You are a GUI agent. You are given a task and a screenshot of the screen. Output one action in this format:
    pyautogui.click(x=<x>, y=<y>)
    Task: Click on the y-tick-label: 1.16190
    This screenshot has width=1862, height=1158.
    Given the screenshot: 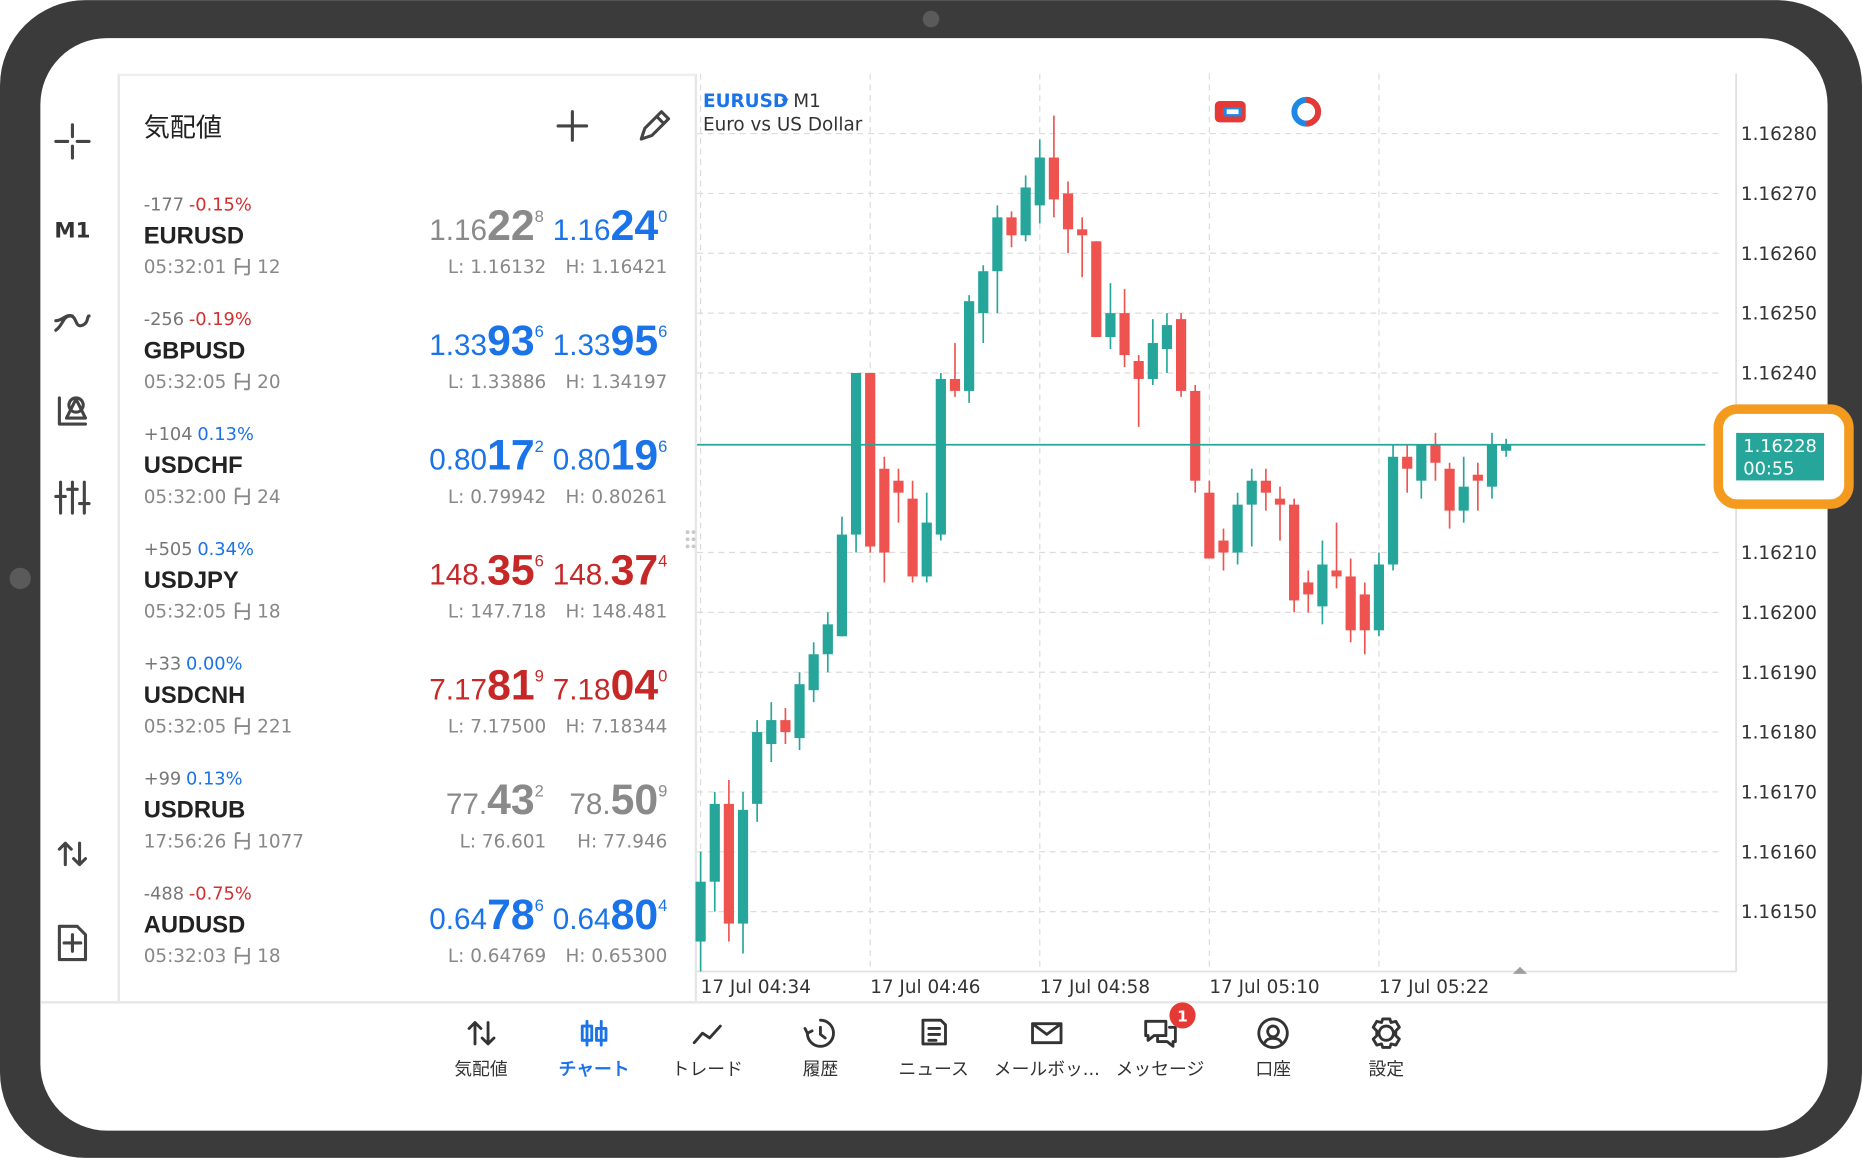 What is the action you would take?
    pyautogui.click(x=1779, y=673)
    